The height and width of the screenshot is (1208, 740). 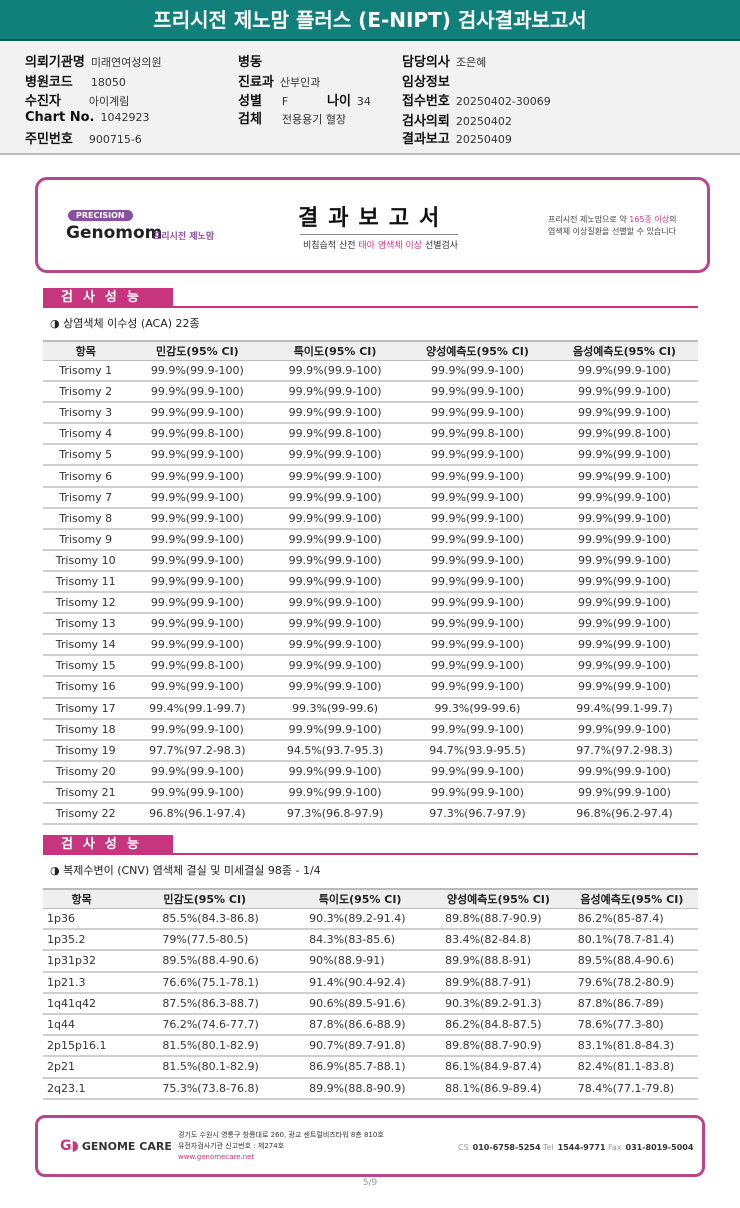 I want to click on table-cell: 2p15p16.1, so click(x=82, y=1046).